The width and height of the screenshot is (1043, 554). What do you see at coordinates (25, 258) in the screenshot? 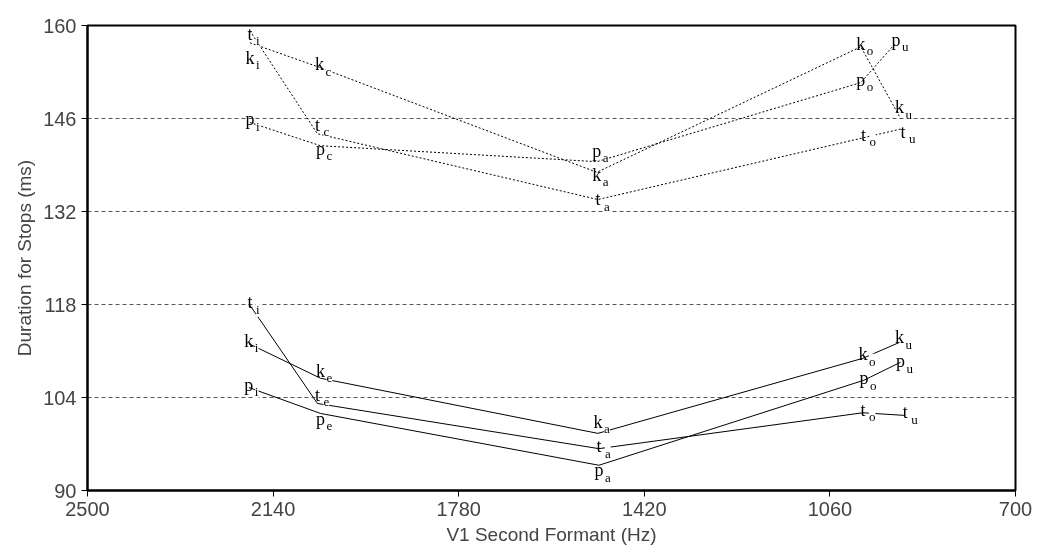
I see `y-axis-title: Duration for Stops (ms)` at bounding box center [25, 258].